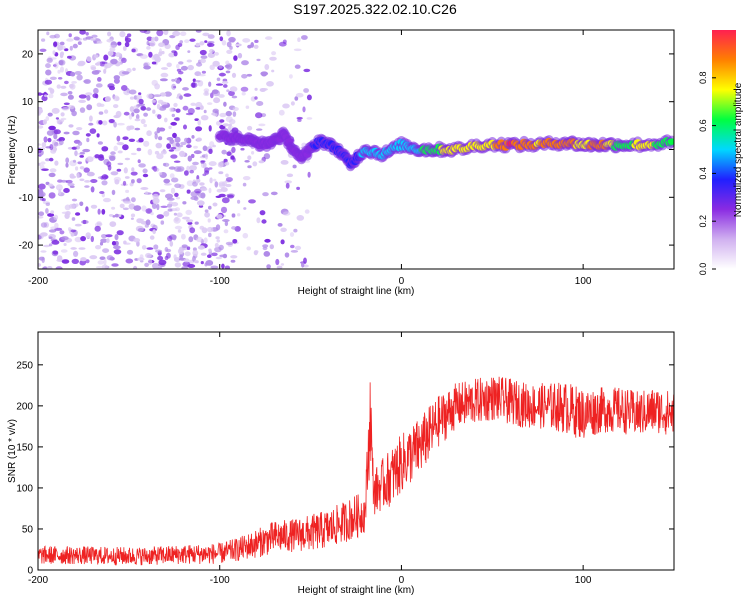 This screenshot has width=750, height=600. What do you see at coordinates (28, 529) in the screenshot?
I see `y-tick-label: 50` at bounding box center [28, 529].